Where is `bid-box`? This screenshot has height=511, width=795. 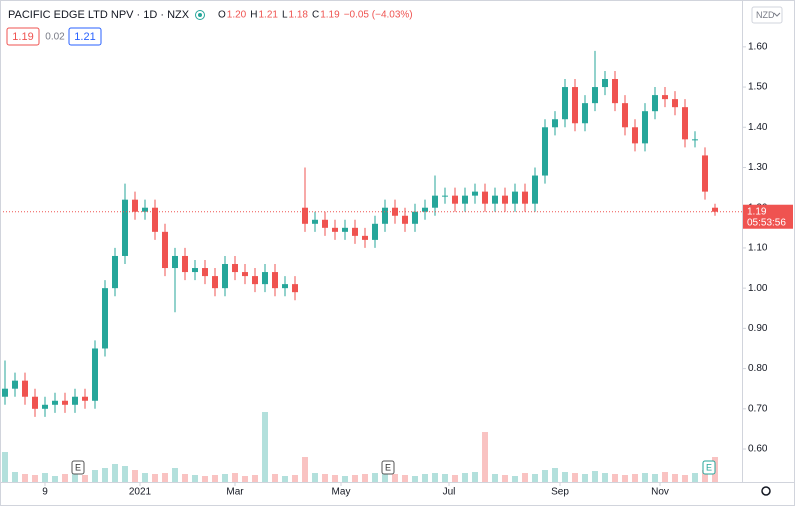
bid-box is located at coordinates (23, 36).